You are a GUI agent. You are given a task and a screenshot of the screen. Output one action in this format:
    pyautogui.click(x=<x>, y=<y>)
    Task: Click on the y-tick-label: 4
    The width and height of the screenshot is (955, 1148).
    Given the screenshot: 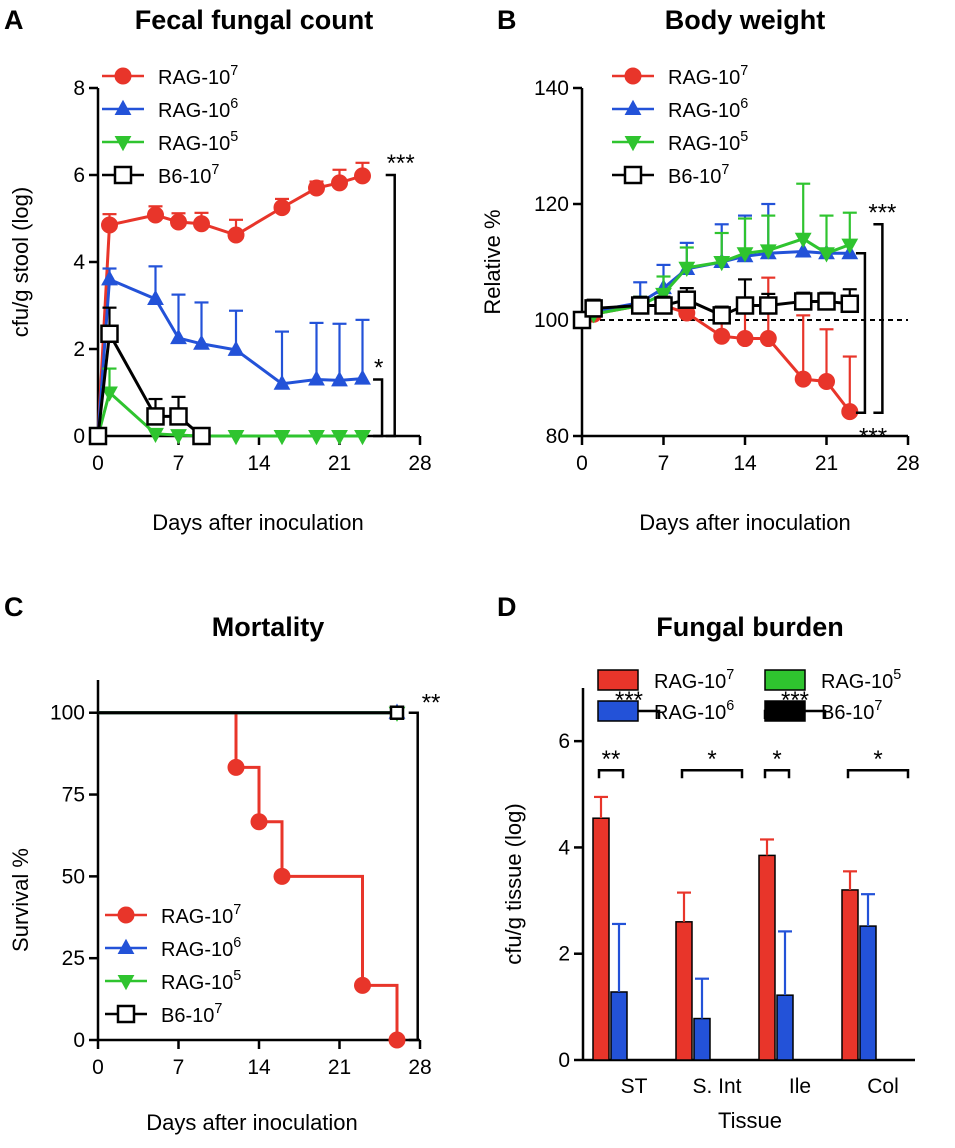 What is the action you would take?
    pyautogui.click(x=564, y=847)
    